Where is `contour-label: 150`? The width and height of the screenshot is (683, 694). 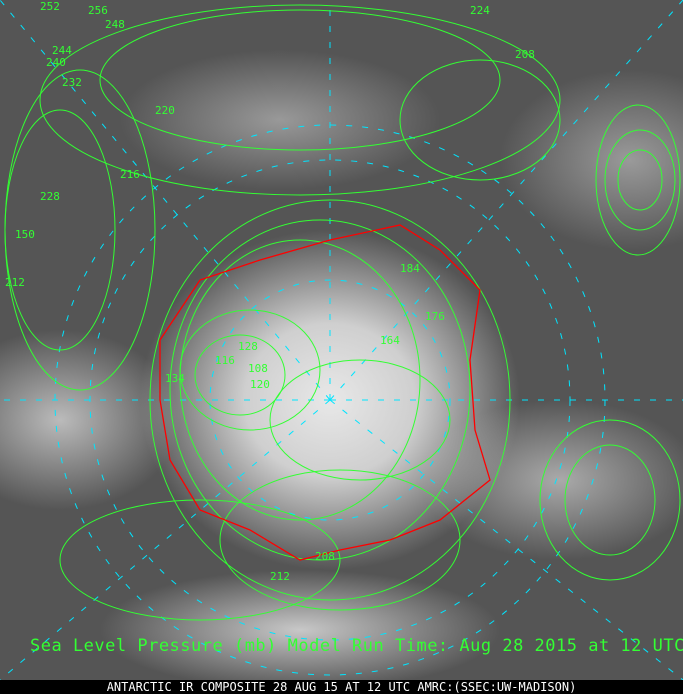
contour-label: 150 is located at coordinates (25, 234).